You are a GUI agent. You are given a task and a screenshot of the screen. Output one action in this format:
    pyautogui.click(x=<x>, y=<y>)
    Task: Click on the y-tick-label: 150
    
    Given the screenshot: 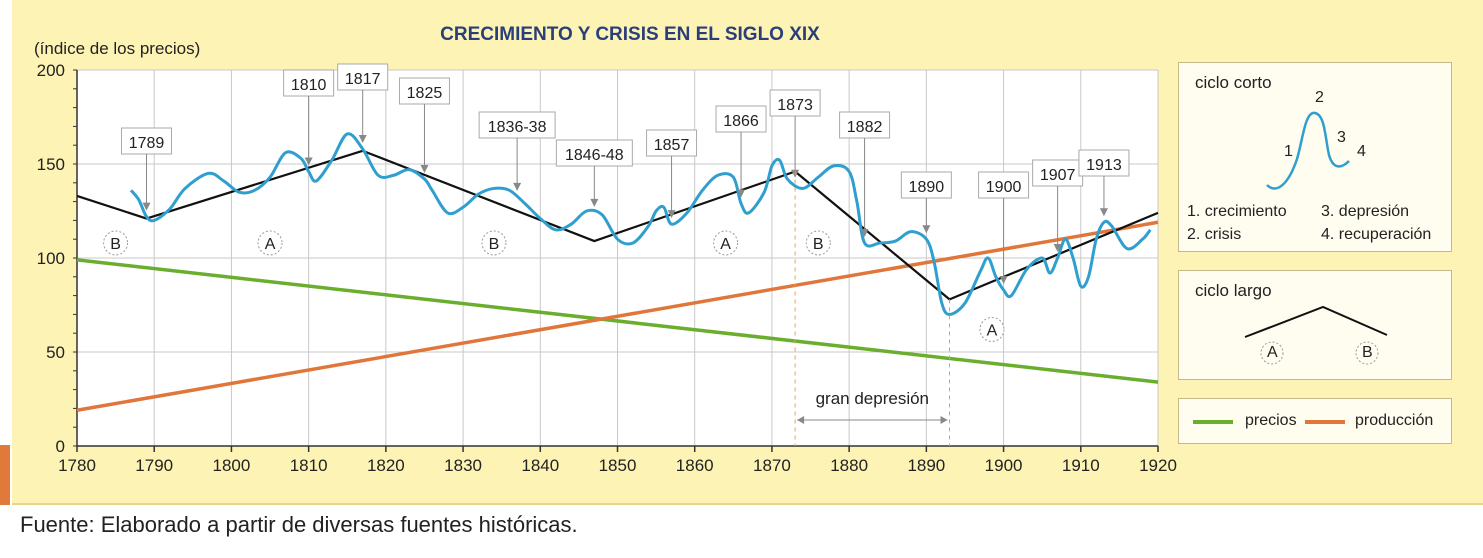 What is the action you would take?
    pyautogui.click(x=51, y=164)
    